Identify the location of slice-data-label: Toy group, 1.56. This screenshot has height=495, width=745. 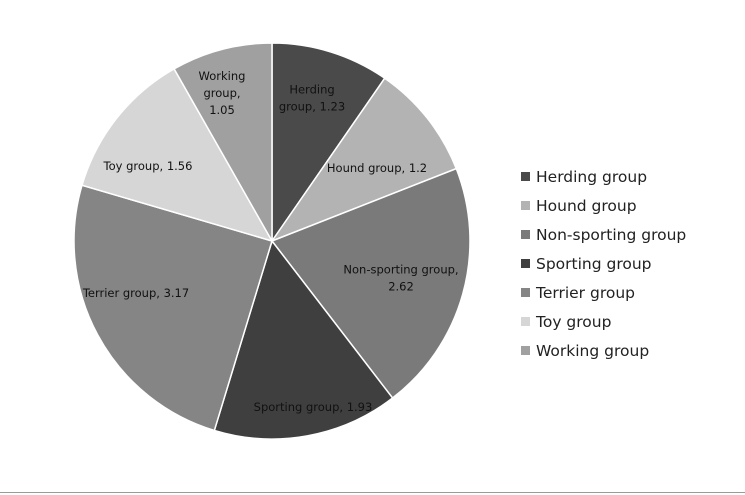
(148, 166).